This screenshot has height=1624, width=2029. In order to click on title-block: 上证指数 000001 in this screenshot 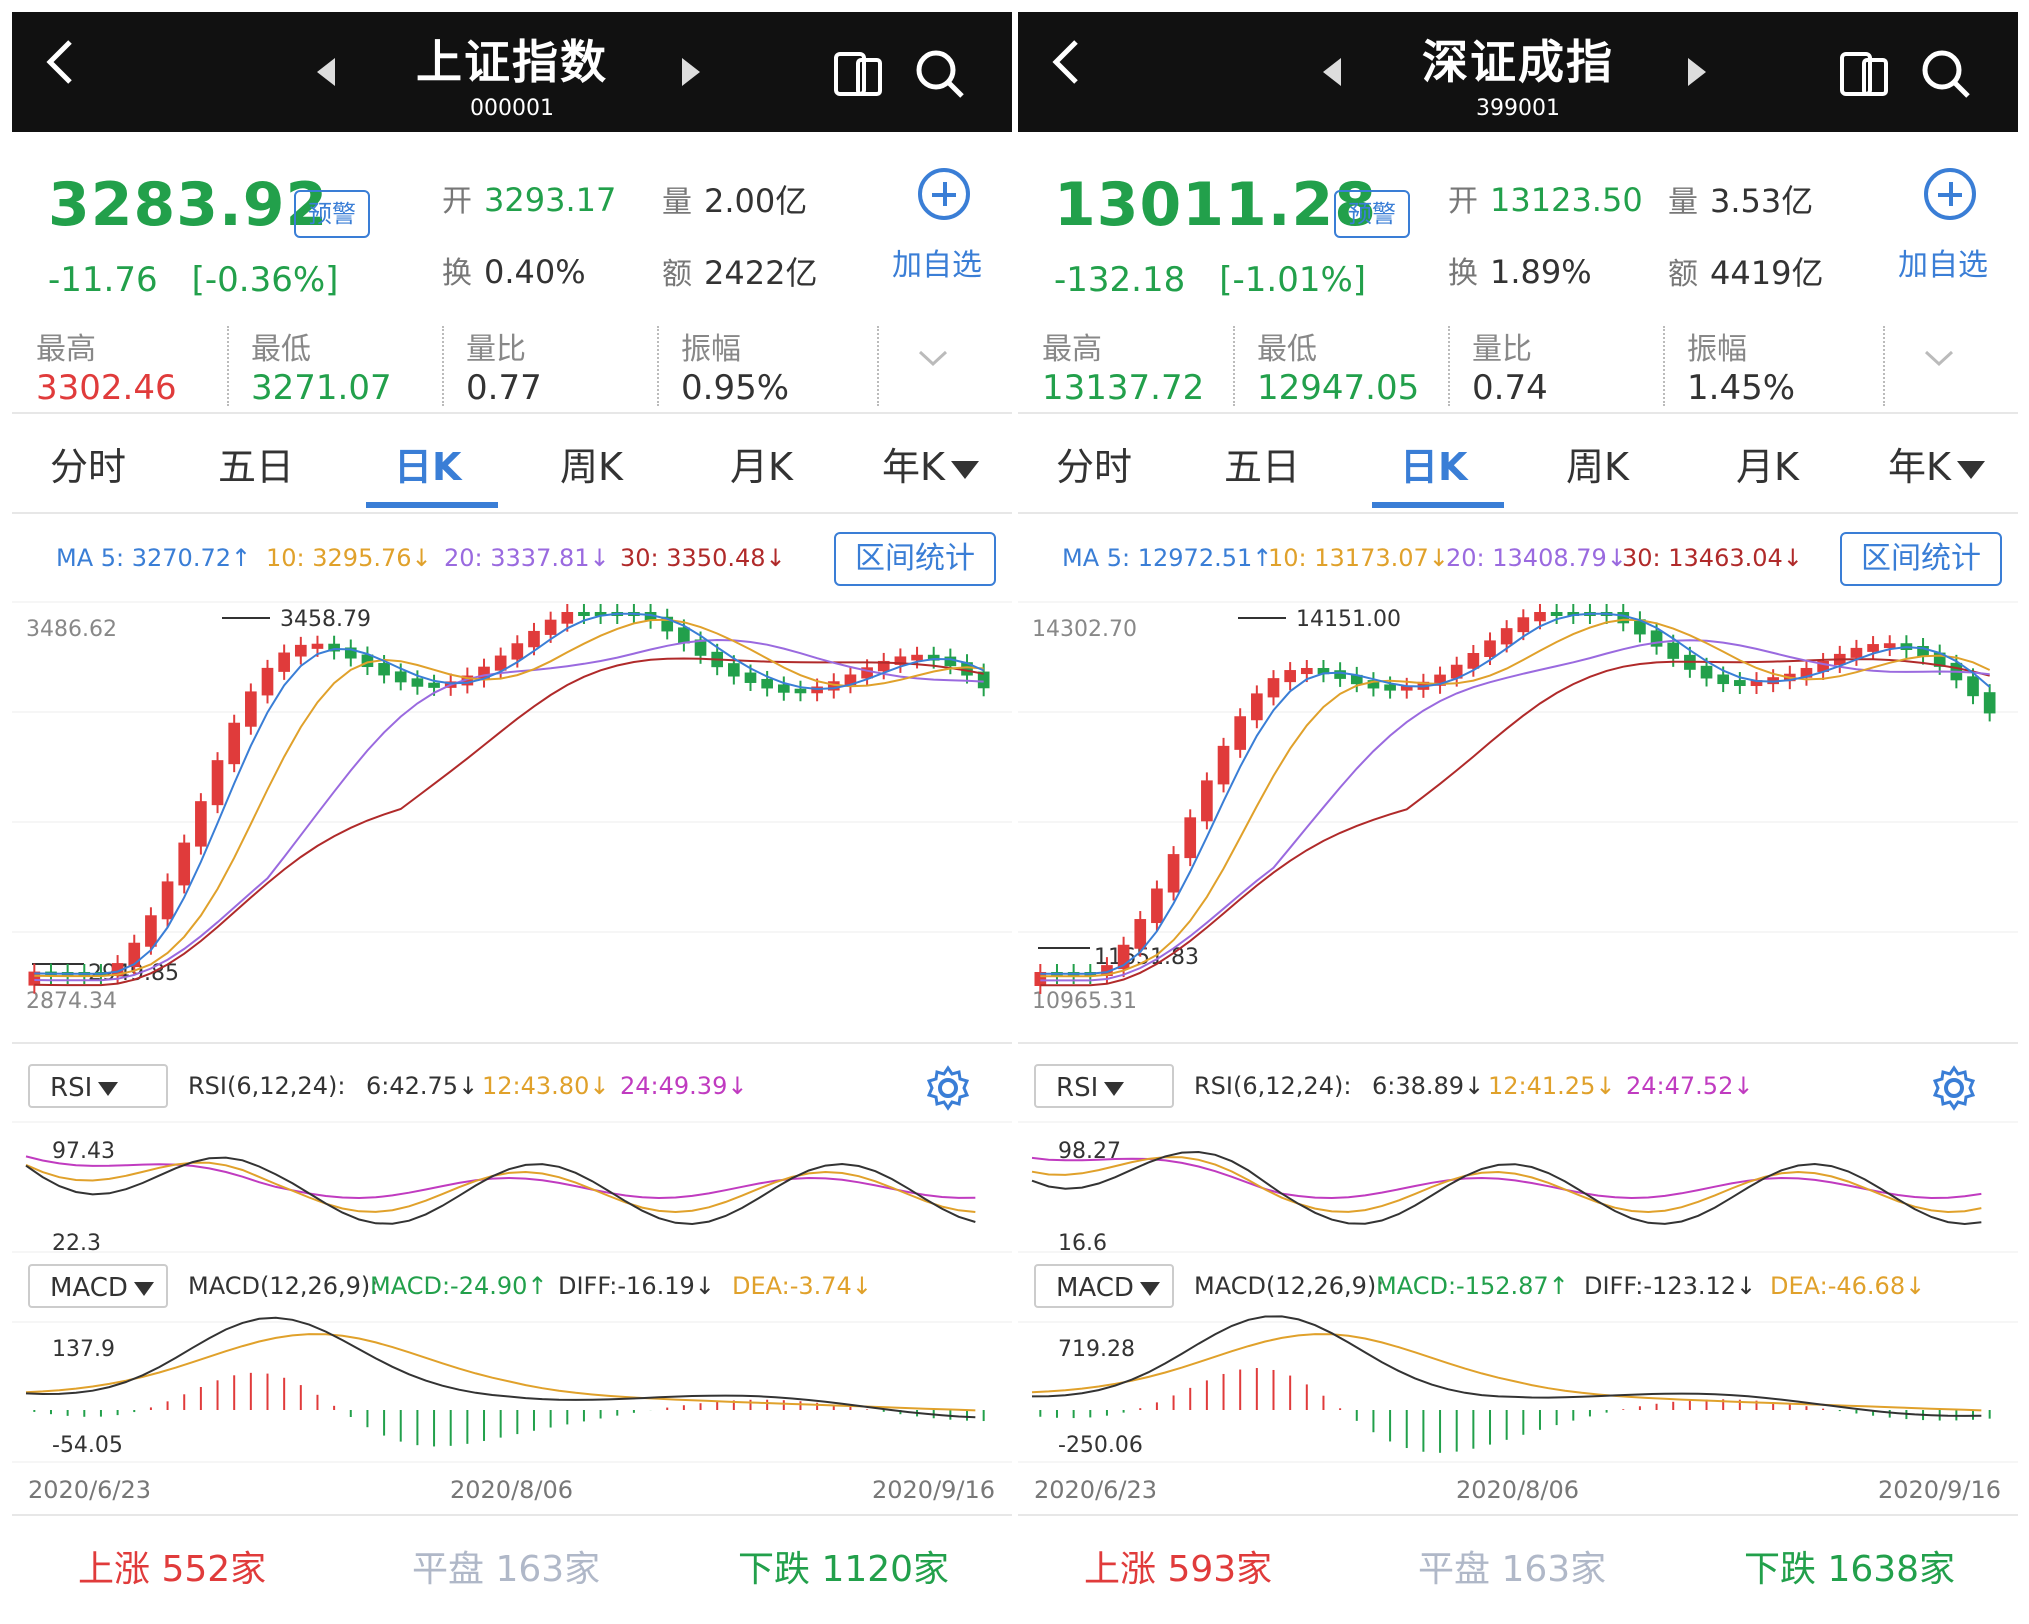, I will do `click(512, 73)`.